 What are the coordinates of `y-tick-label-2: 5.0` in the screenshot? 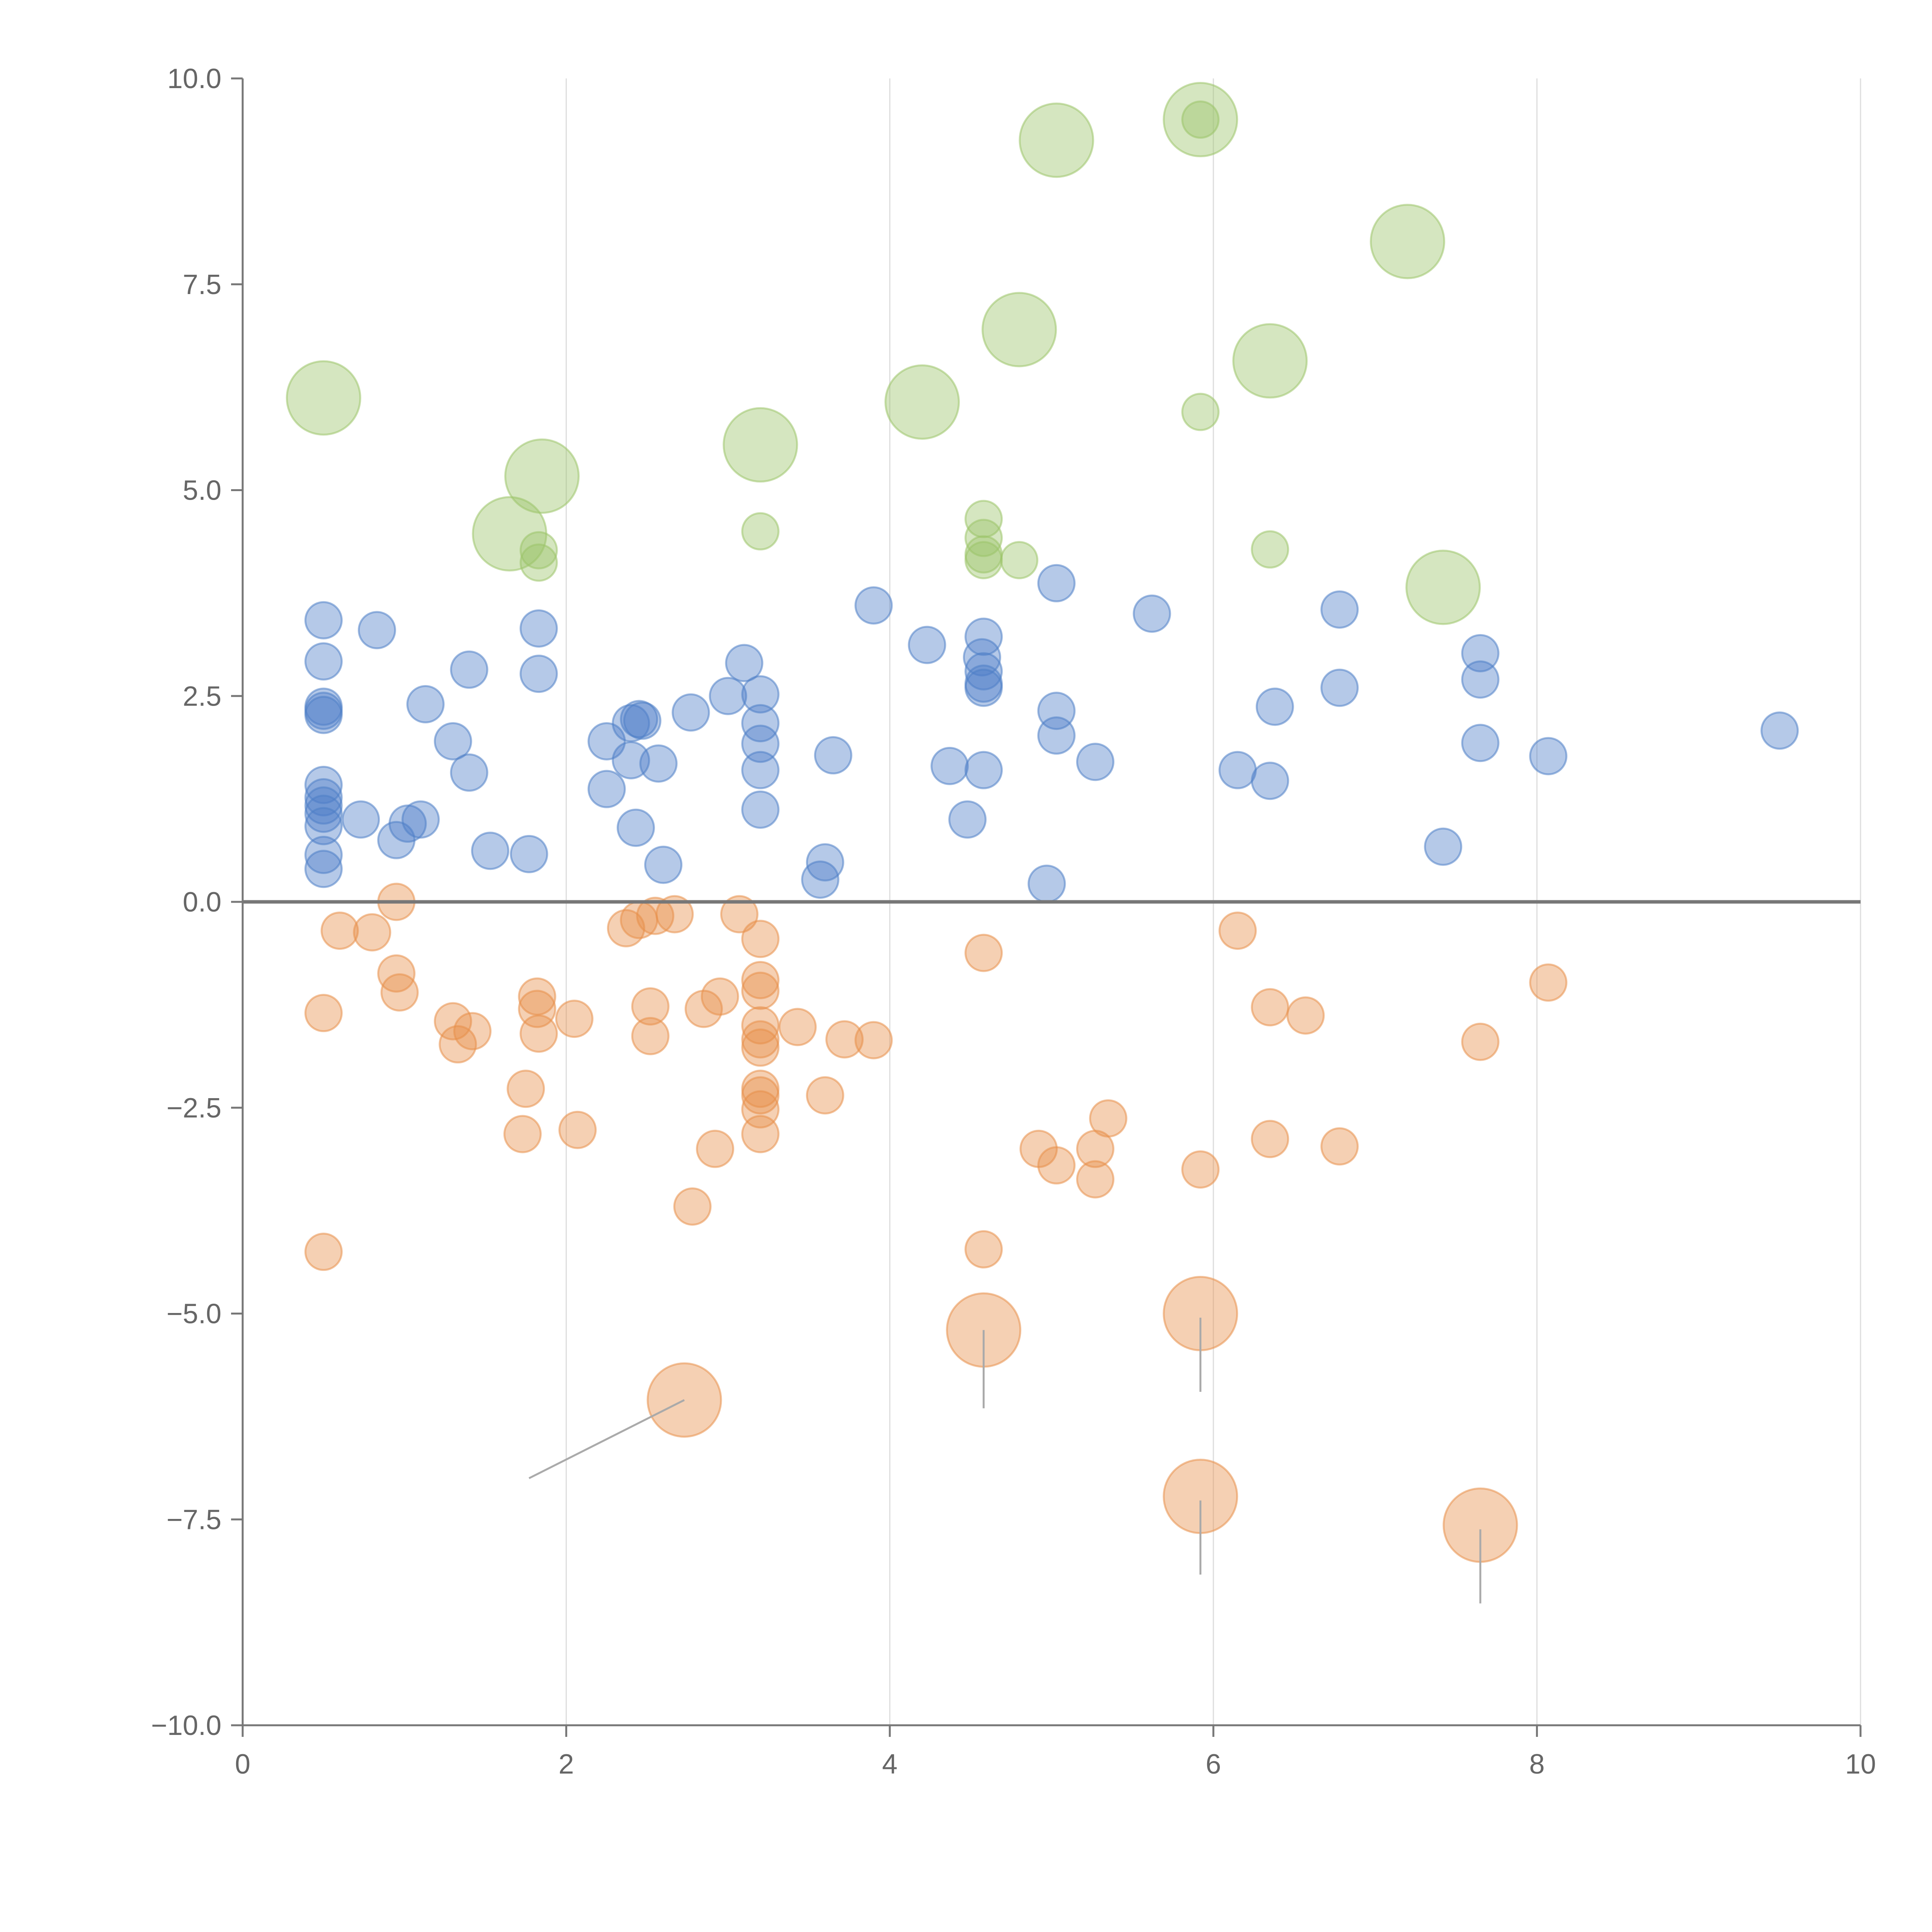 It's located at (202, 491).